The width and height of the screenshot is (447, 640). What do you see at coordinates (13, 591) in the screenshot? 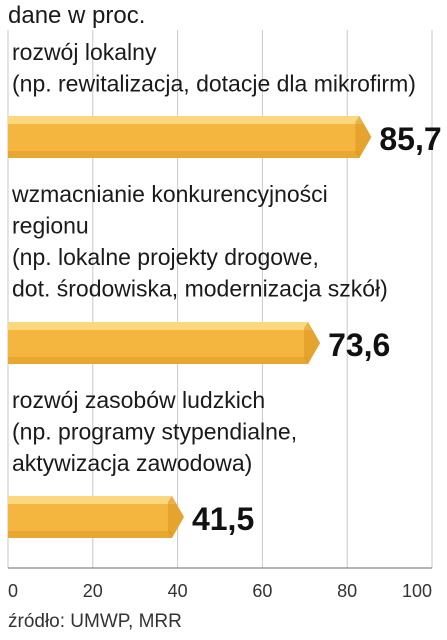
I see `x-tick-label: 0` at bounding box center [13, 591].